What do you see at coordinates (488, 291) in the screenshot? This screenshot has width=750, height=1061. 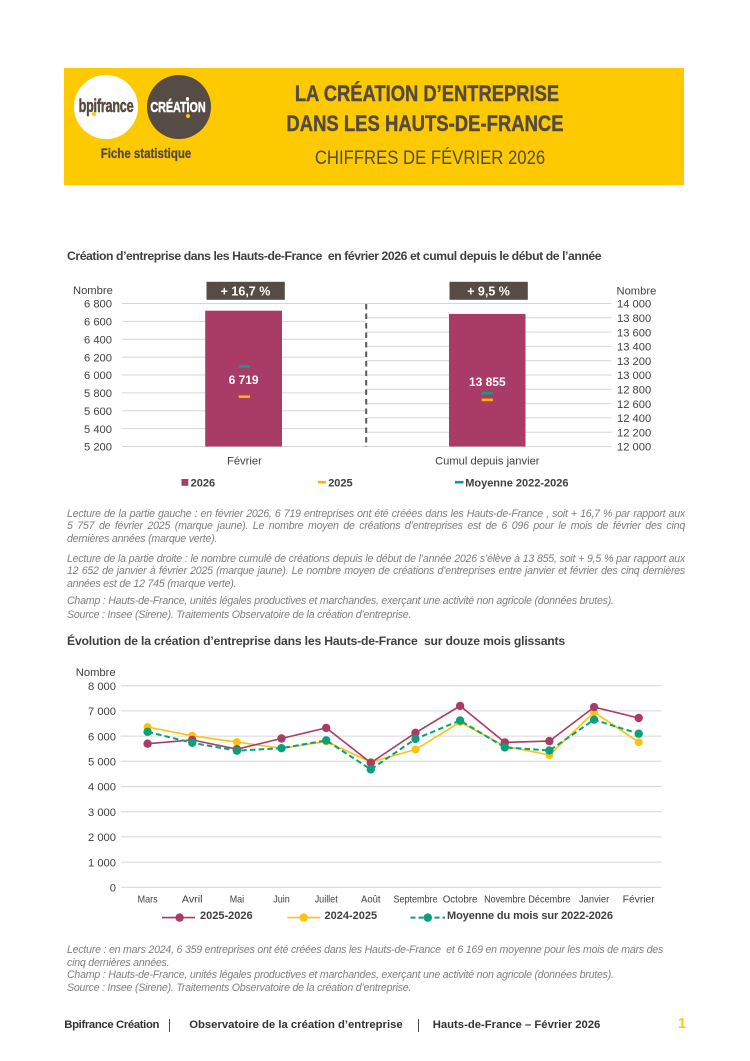 I see `svg-text: + 9,5 %` at bounding box center [488, 291].